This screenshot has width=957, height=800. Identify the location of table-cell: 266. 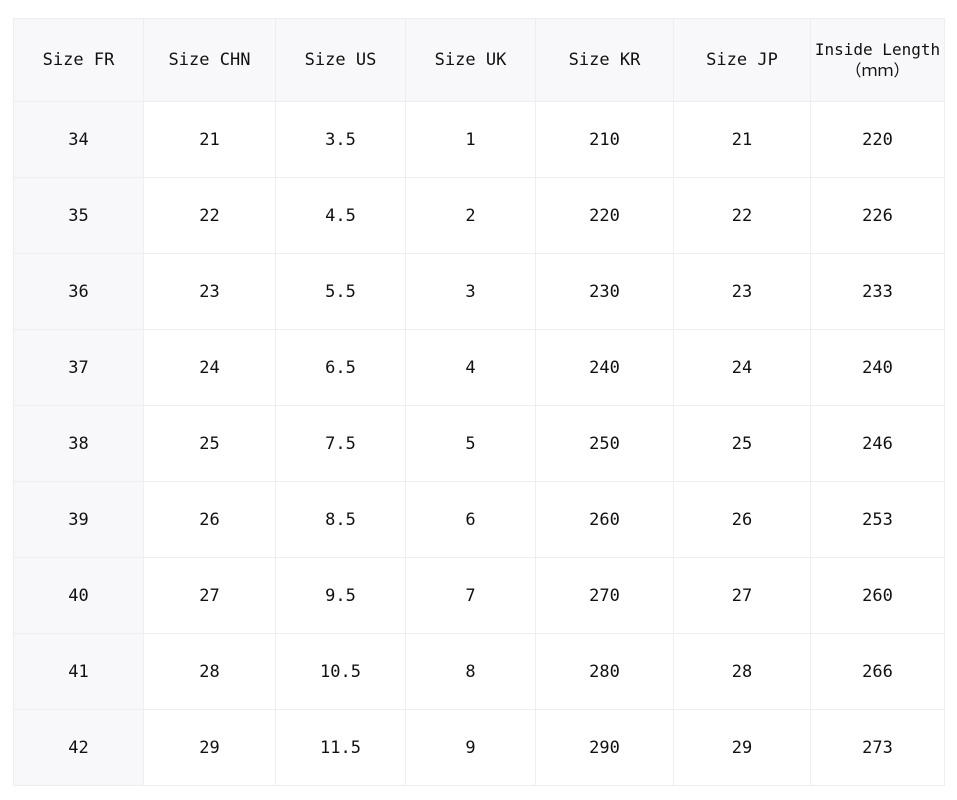
(877, 671).